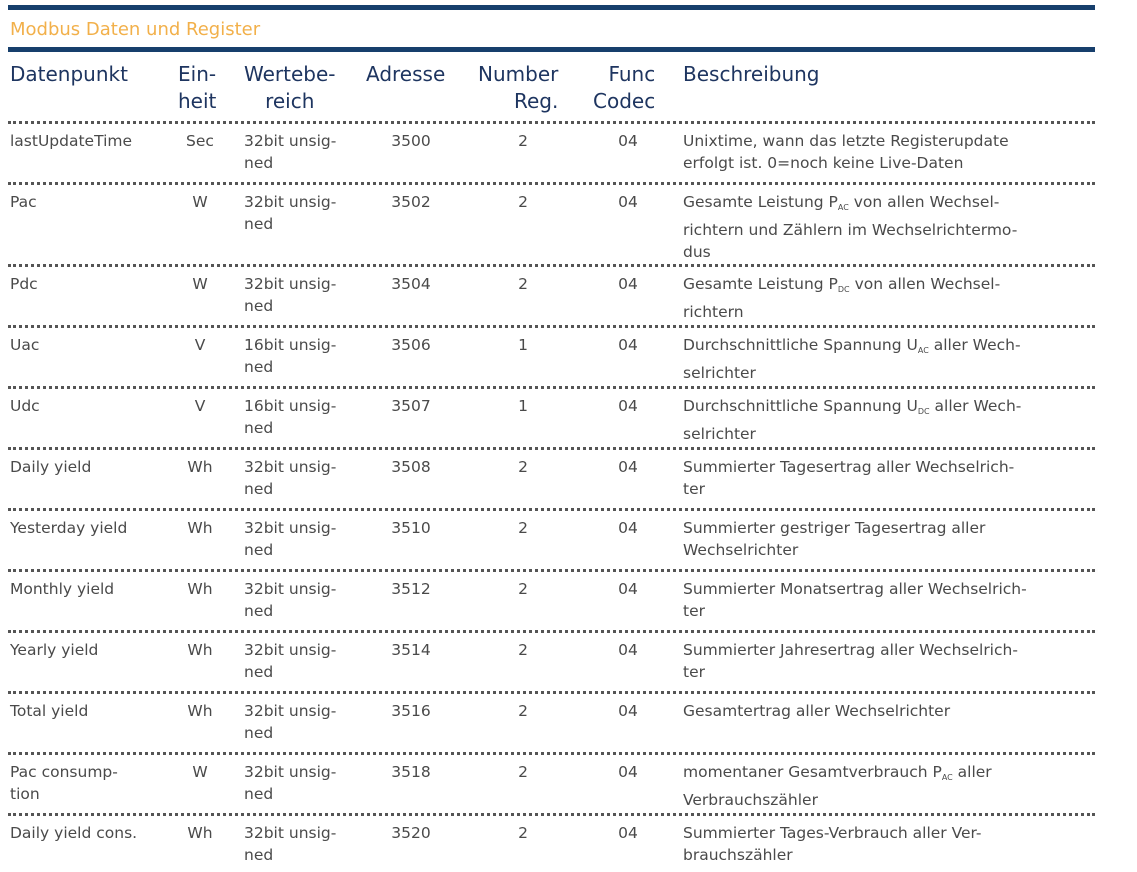 The height and width of the screenshot is (872, 1137). What do you see at coordinates (406, 74) in the screenshot?
I see `header-adresse: Adresse` at bounding box center [406, 74].